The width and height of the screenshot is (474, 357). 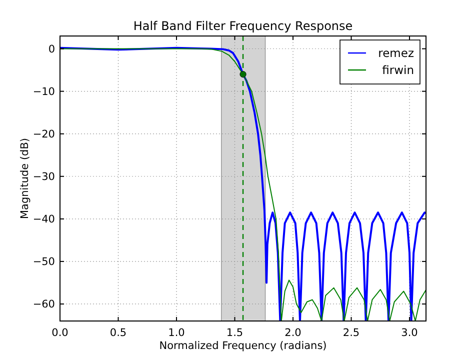 What do you see at coordinates (176, 333) in the screenshot?
I see `x-tick-label: 1.0` at bounding box center [176, 333].